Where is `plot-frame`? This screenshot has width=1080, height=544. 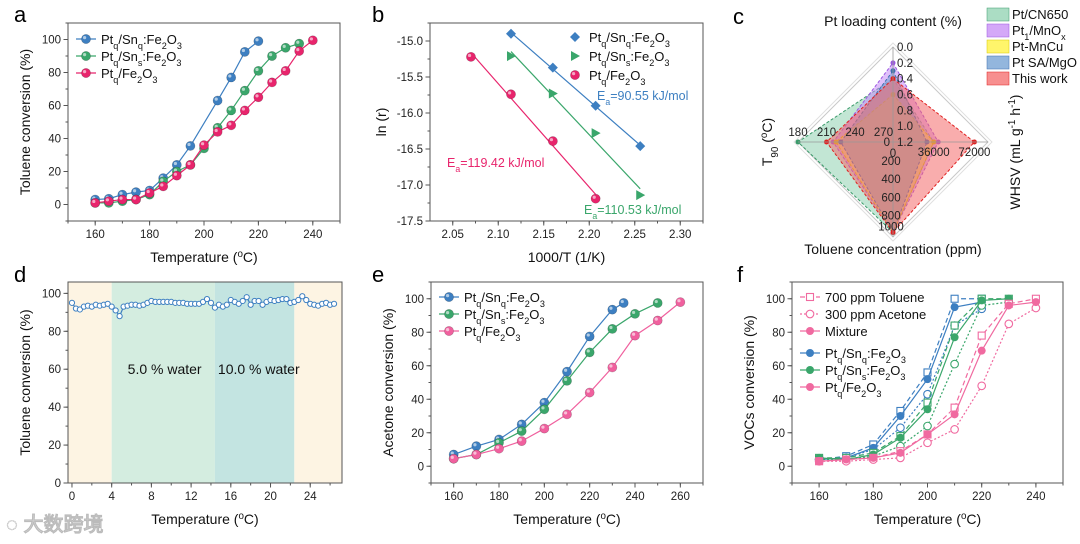 plot-frame is located at coordinates (205, 382).